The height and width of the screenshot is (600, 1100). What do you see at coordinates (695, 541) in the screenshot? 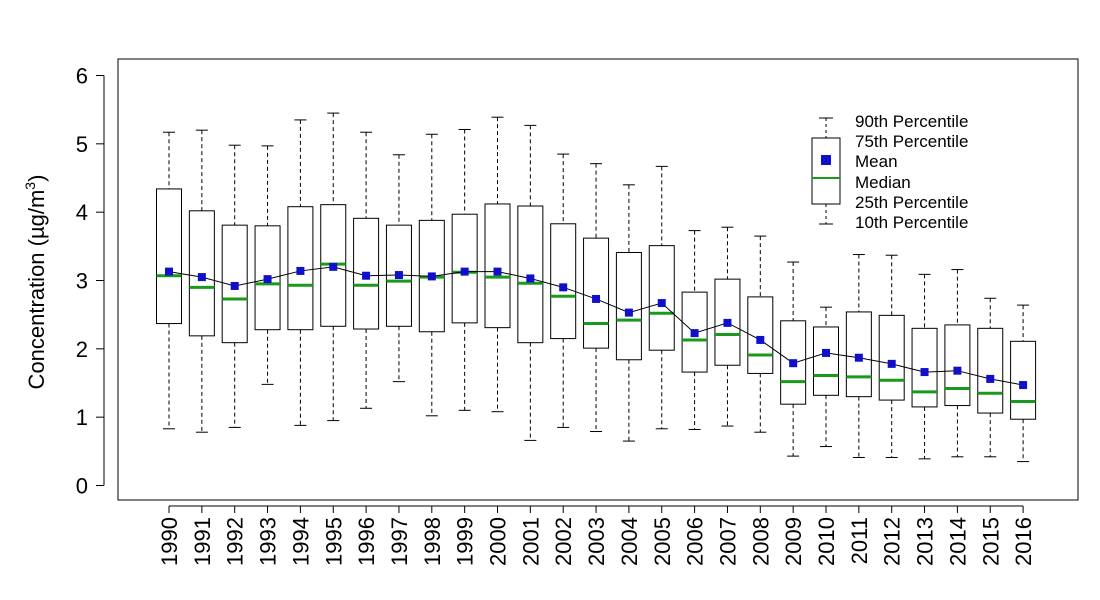
I see `x-tick-label: 2006` at bounding box center [695, 541].